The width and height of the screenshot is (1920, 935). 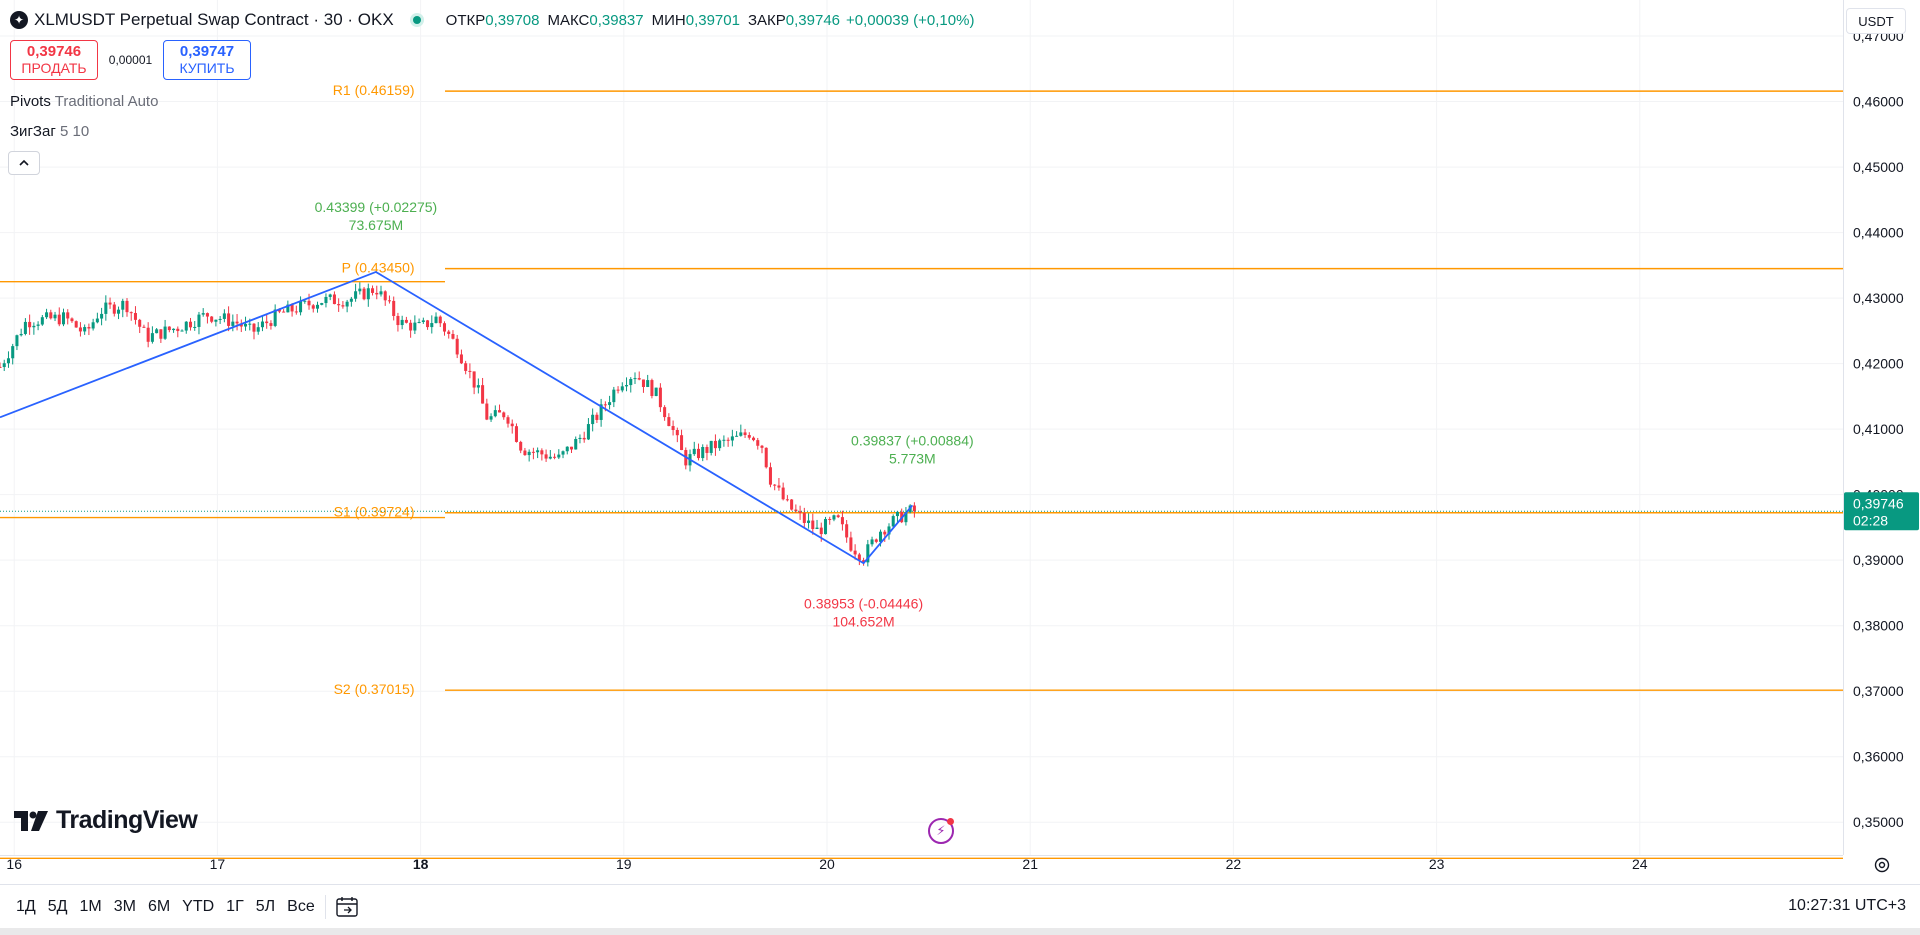 What do you see at coordinates (863, 603) in the screenshot?
I see `zigzag-pivot-price-label: 0.38953 (-0.04446)` at bounding box center [863, 603].